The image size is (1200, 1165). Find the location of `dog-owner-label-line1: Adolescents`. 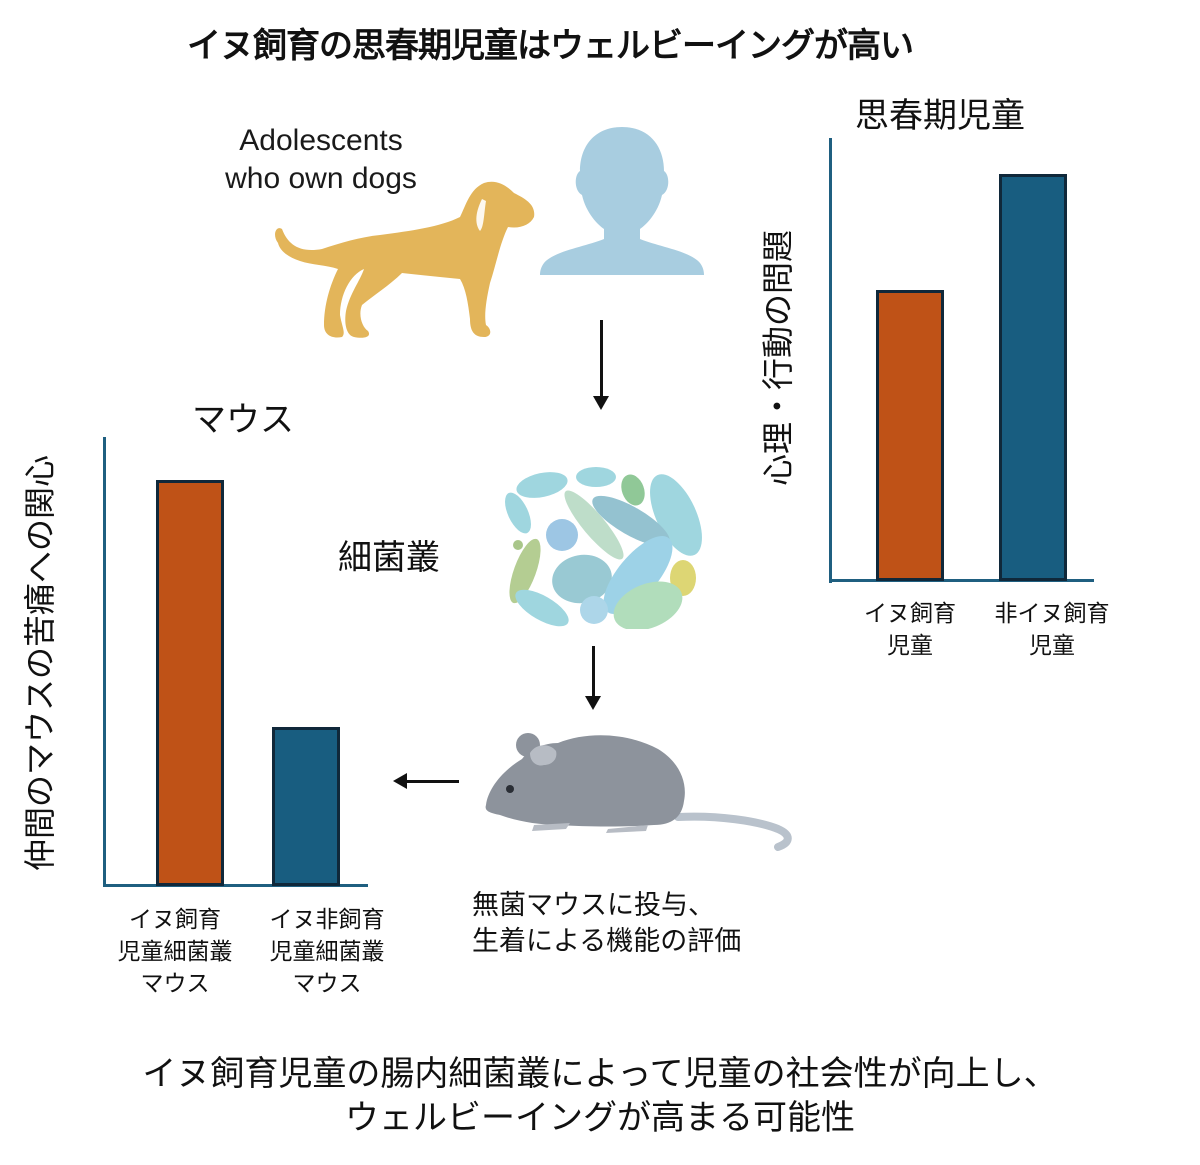

dog-owner-label-line1: Adolescents is located at coordinates (321, 140).